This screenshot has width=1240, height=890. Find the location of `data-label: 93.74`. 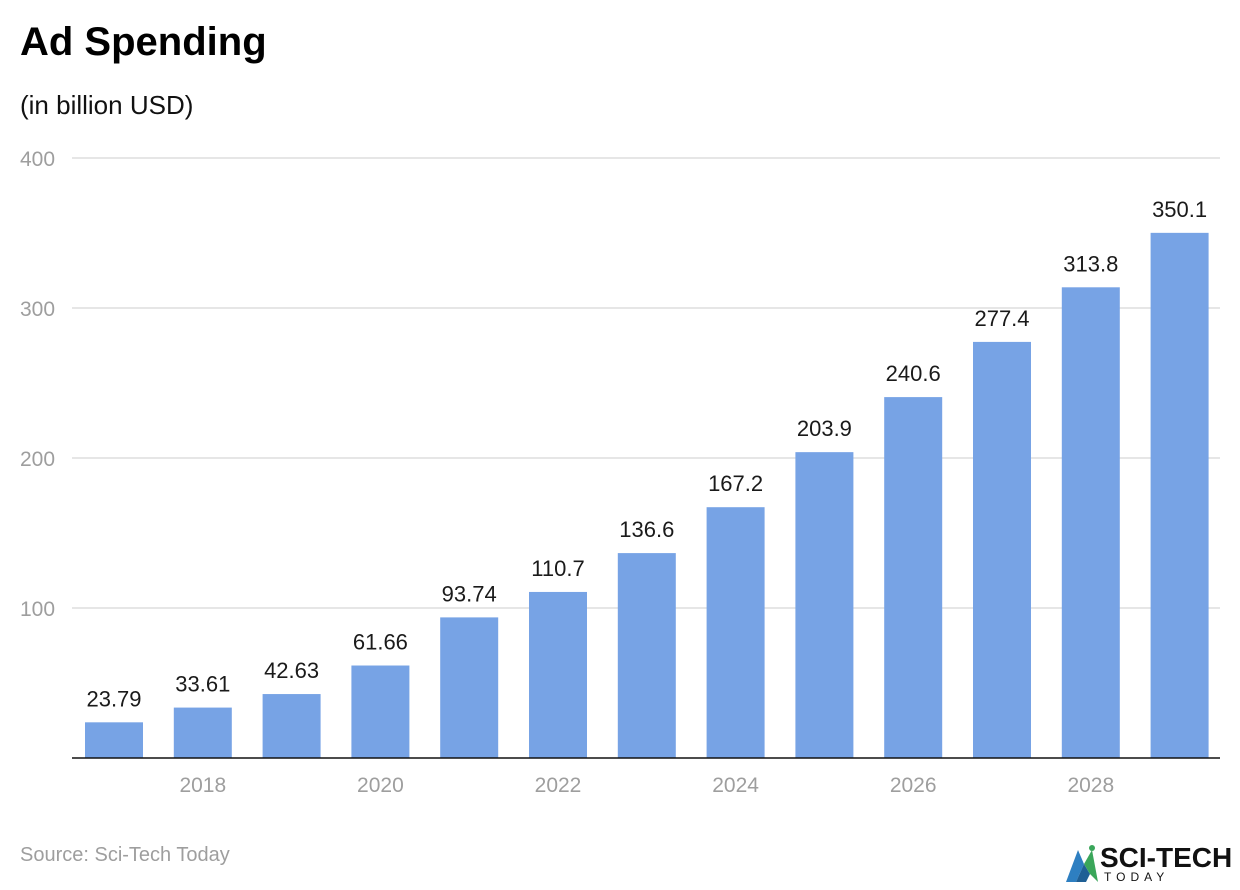

data-label: 93.74 is located at coordinates (469, 593).